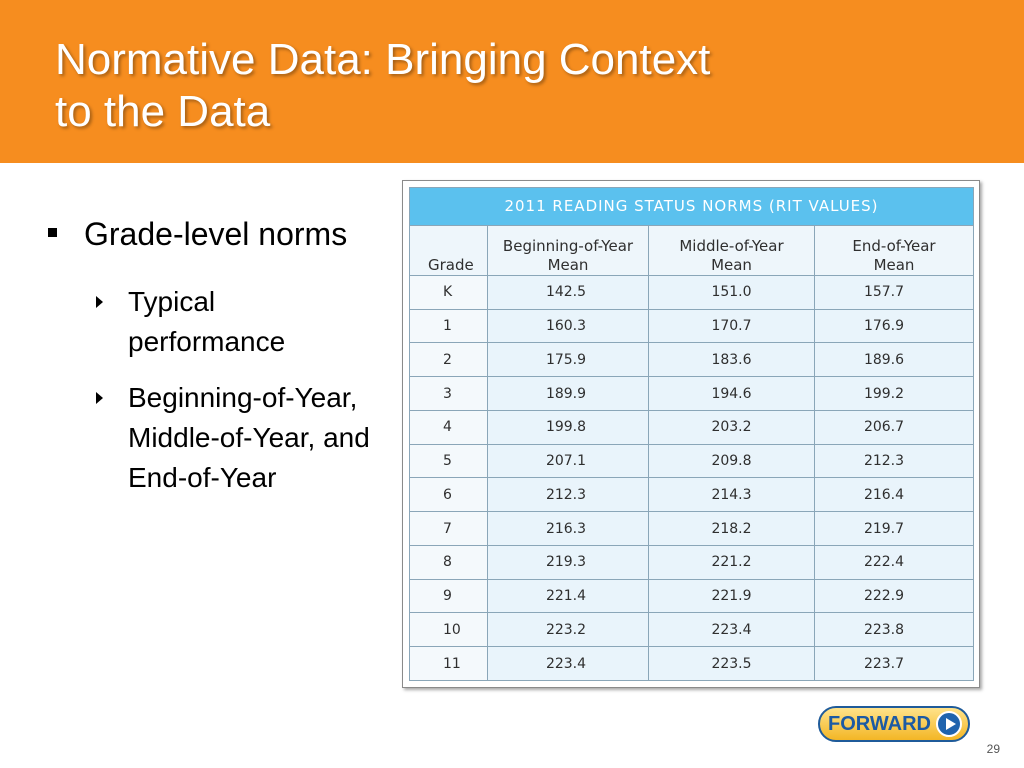  Describe the element at coordinates (731, 245) in the screenshot. I see `header-moy-line-1: Middle-of-Year` at that location.